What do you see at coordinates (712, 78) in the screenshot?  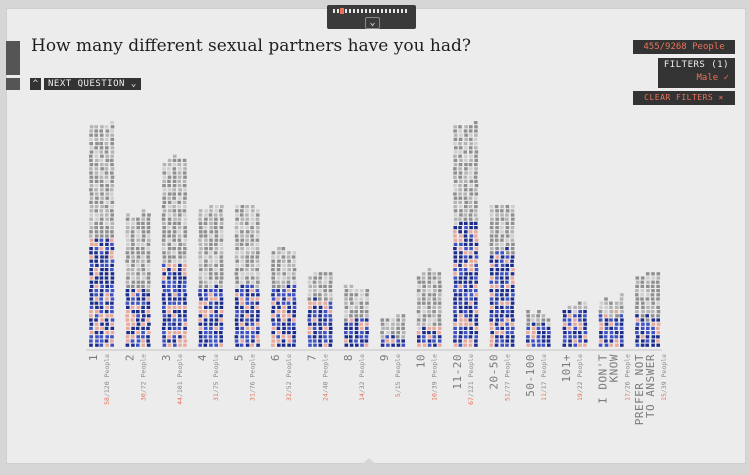 I see `filter-male: Male ✓` at bounding box center [712, 78].